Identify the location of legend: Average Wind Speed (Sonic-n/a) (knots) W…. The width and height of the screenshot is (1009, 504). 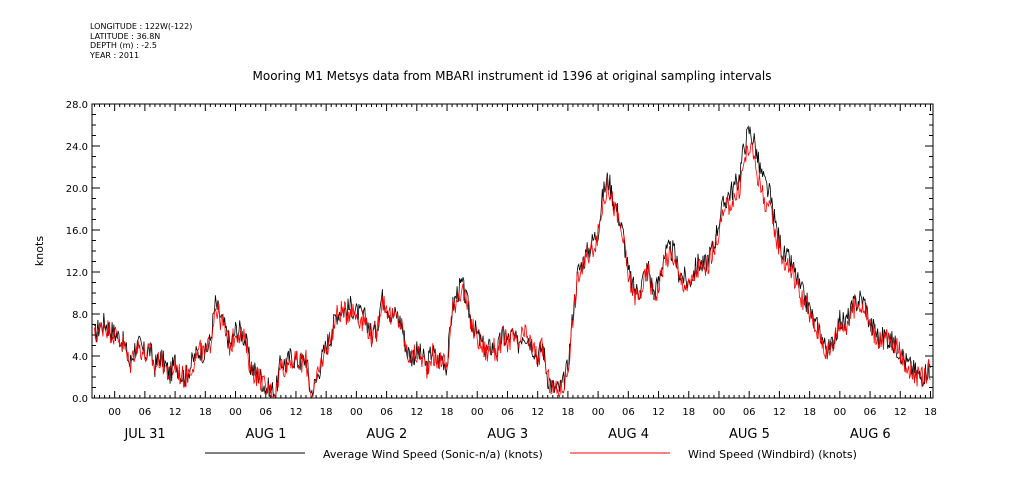
(531, 454).